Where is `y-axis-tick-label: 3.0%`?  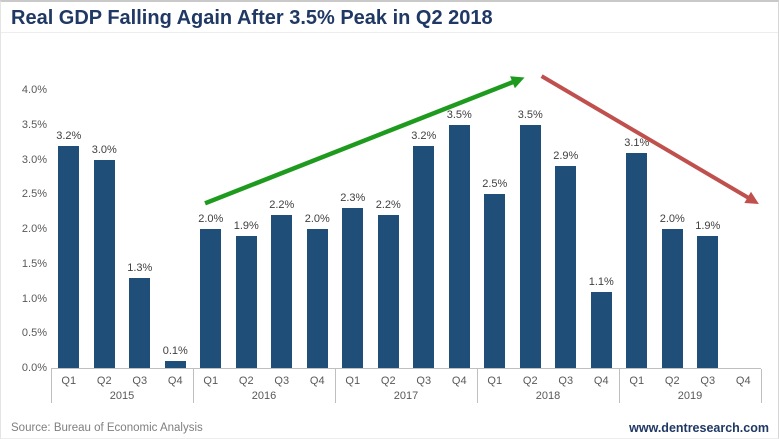
y-axis-tick-label: 3.0% is located at coordinates (34, 159).